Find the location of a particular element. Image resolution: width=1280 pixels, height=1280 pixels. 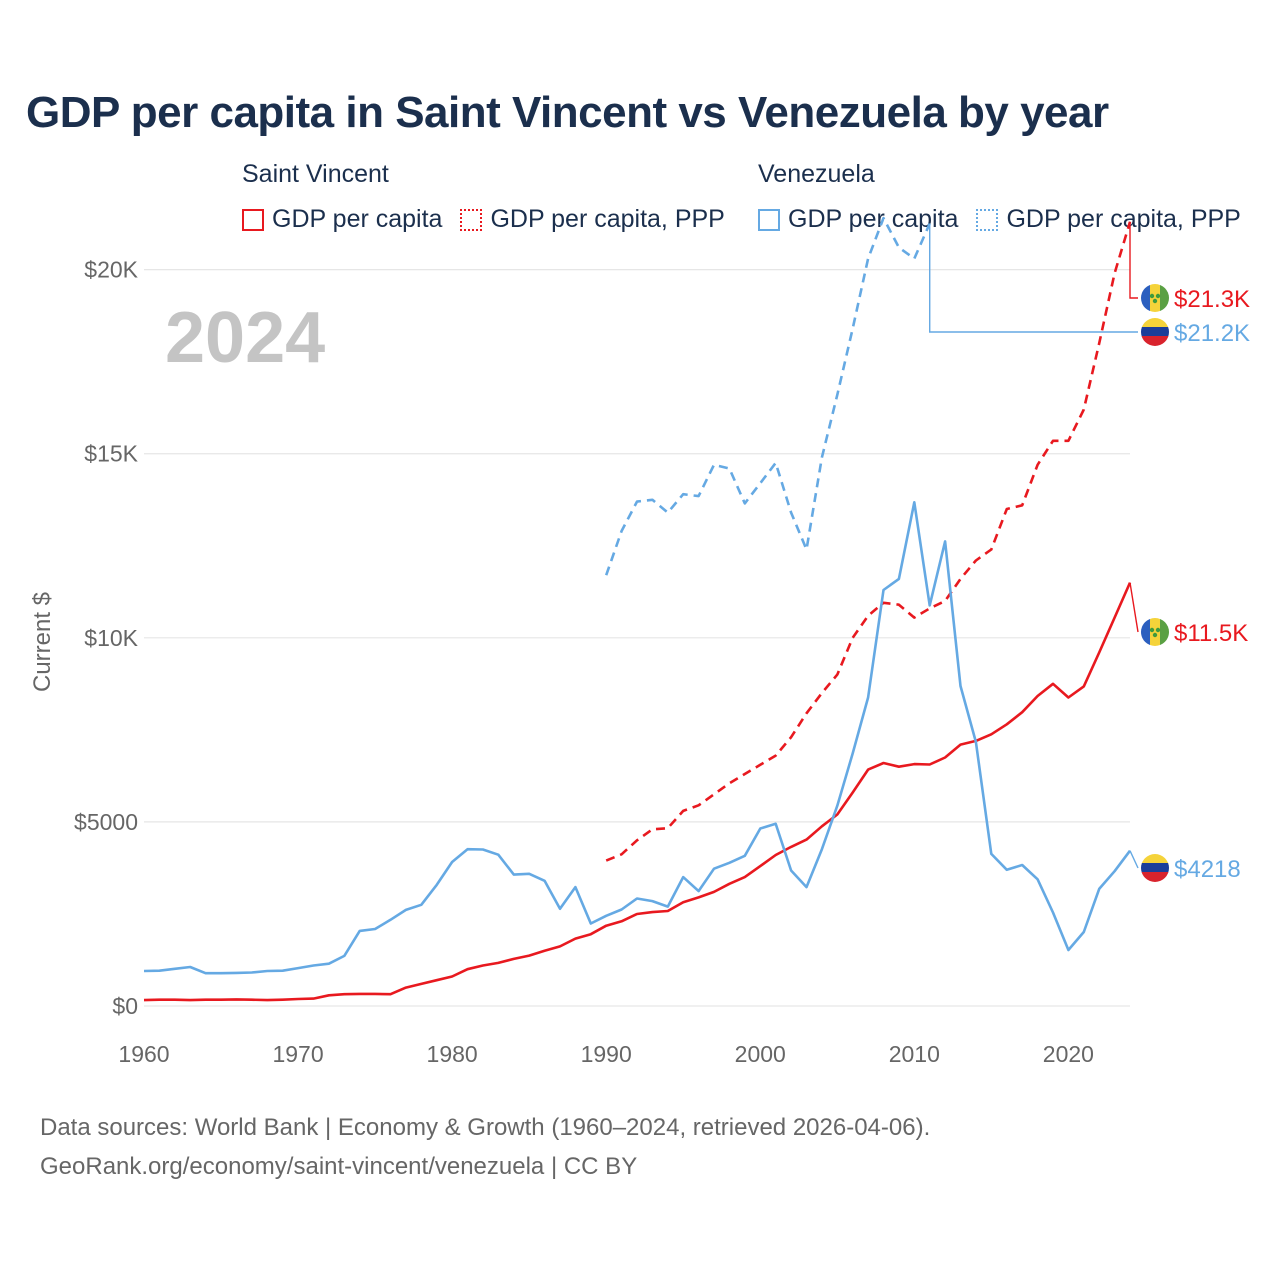

x-tick-label: 1980 is located at coordinates (452, 1054).